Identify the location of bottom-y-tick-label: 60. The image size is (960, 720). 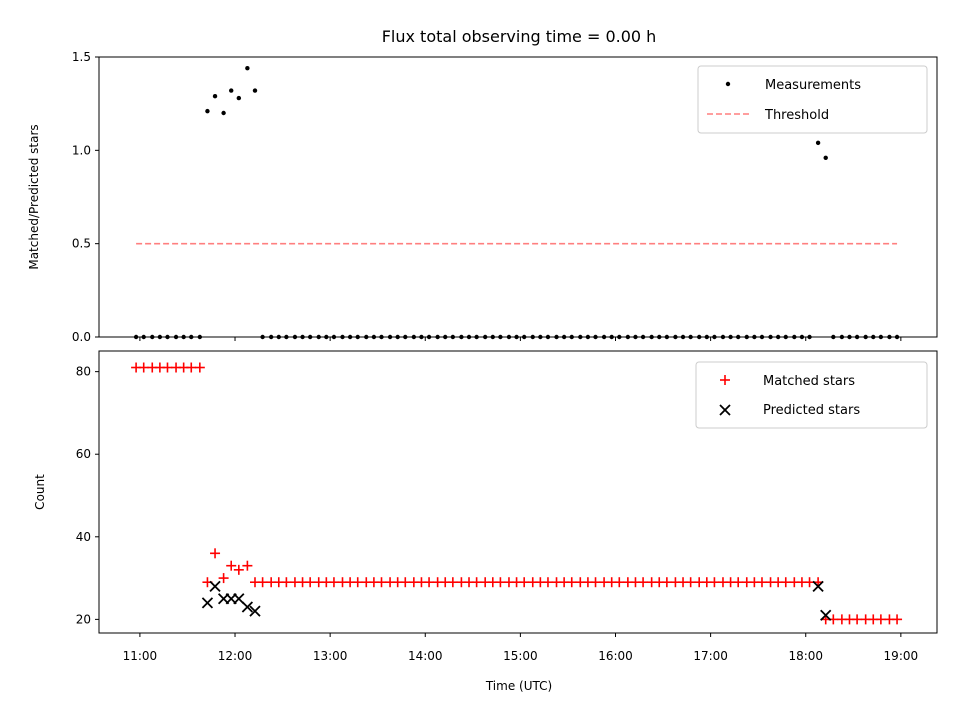
(83, 454).